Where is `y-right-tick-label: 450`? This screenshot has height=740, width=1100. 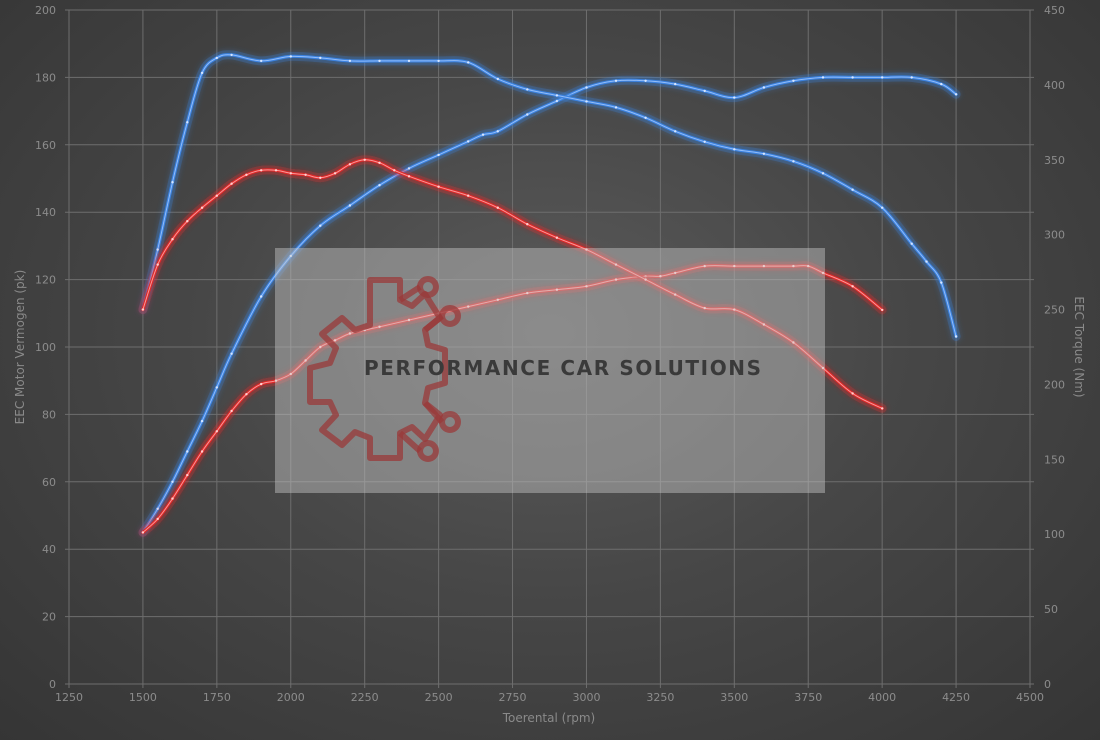 y-right-tick-label: 450 is located at coordinates (1054, 10).